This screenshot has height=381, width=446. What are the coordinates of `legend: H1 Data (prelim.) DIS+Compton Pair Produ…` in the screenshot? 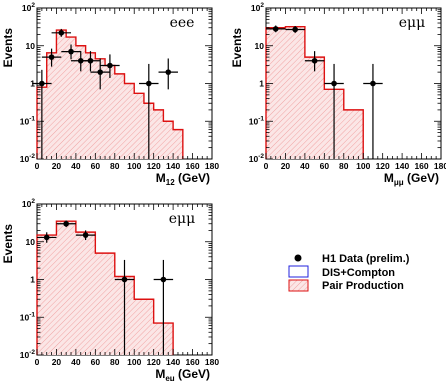 It's located at (349, 272).